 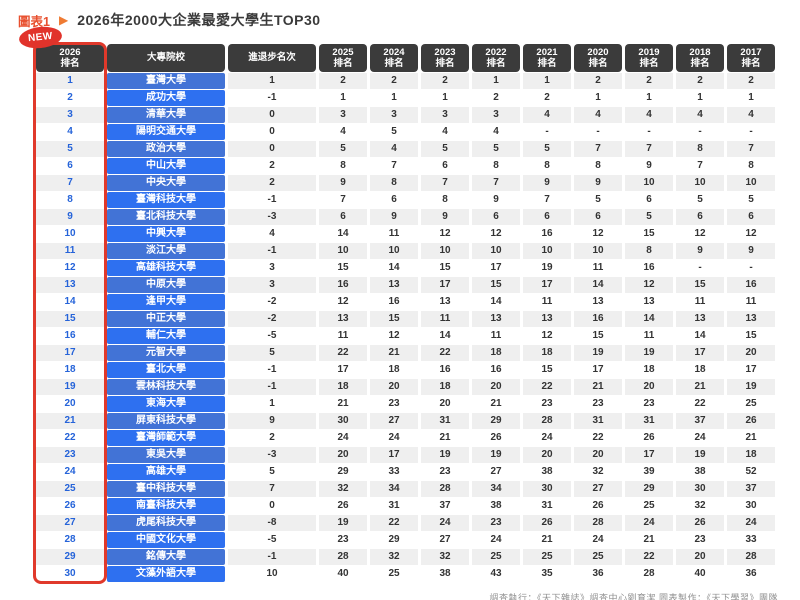 I want to click on year-cell: 26, so click(x=343, y=506).